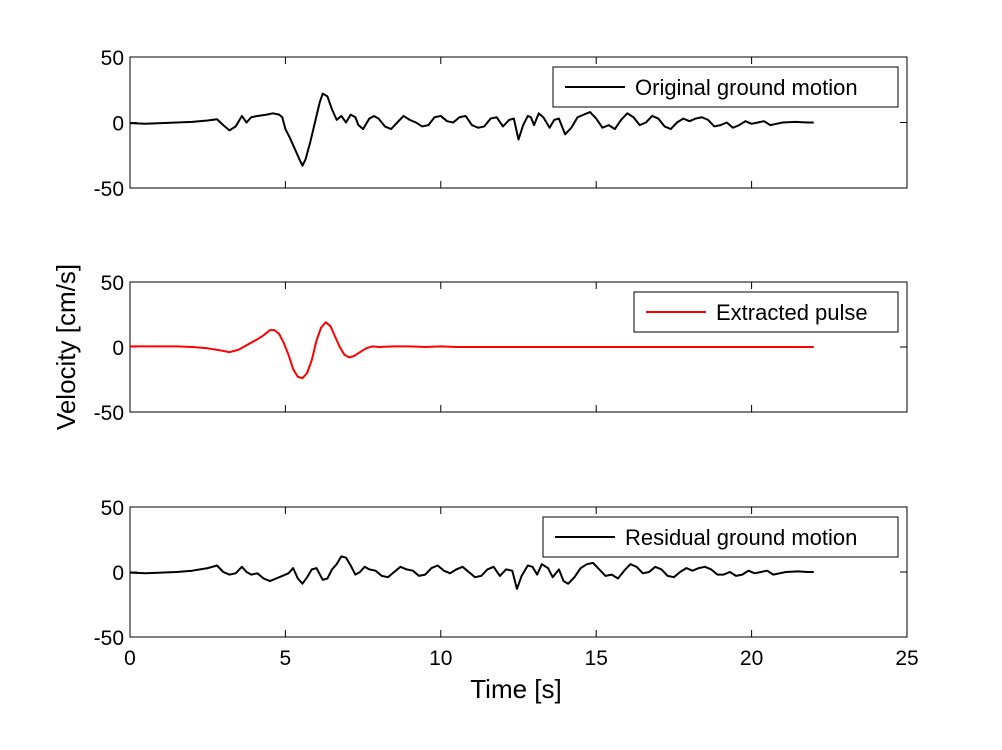  What do you see at coordinates (472, 350) in the screenshot?
I see `series-line-pulse` at bounding box center [472, 350].